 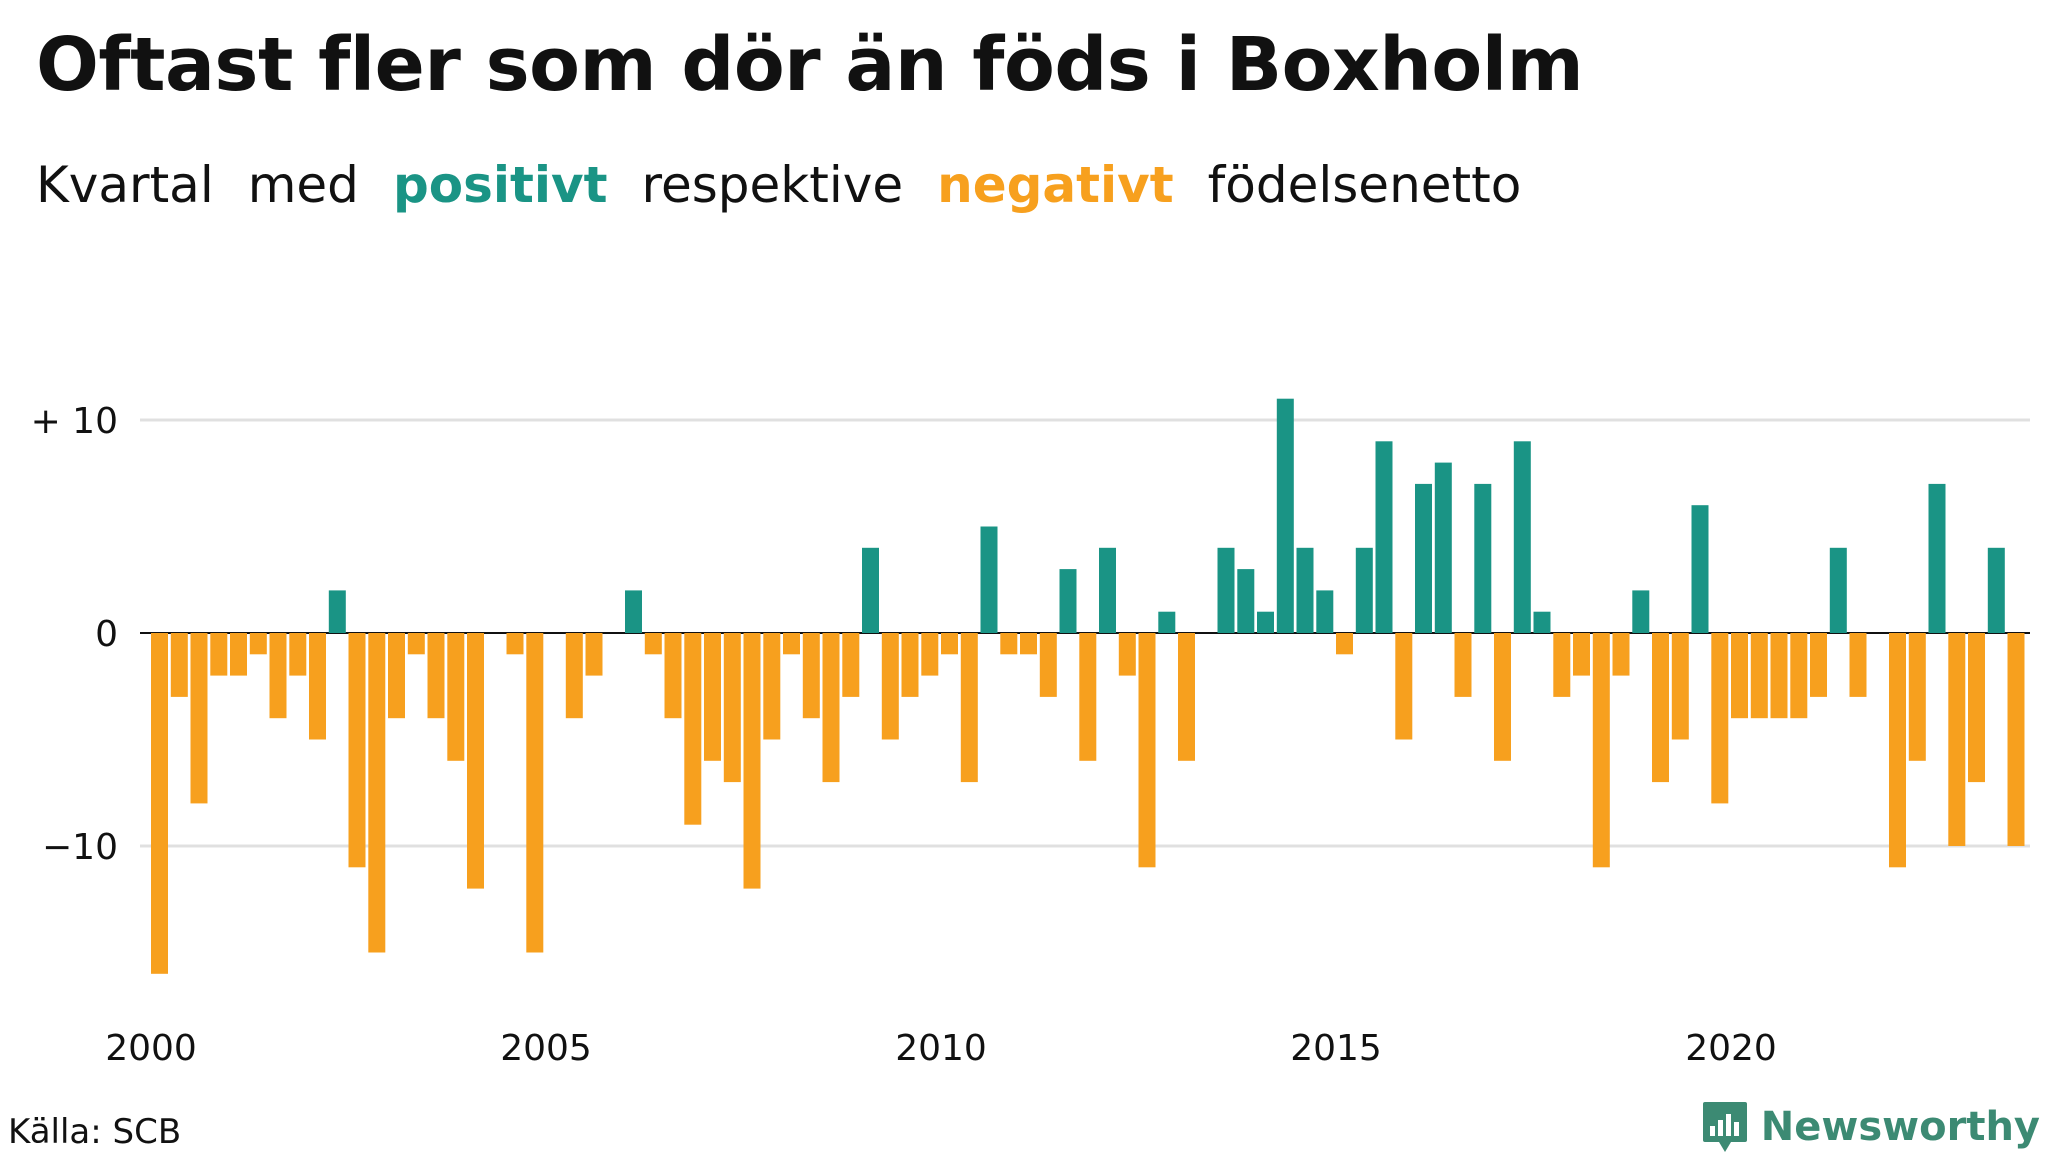 What do you see at coordinates (1364, 185) in the screenshot?
I see `subtitle-word: födelsenetto` at bounding box center [1364, 185].